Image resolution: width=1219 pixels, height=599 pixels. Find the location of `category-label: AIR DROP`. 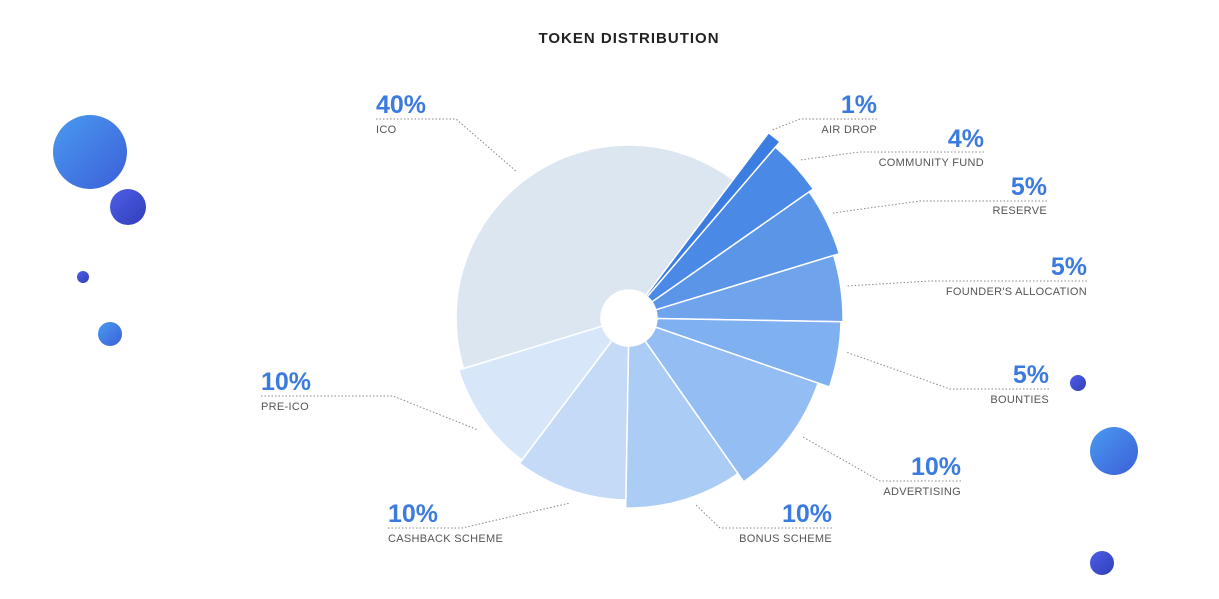

category-label: AIR DROP is located at coordinates (849, 130).